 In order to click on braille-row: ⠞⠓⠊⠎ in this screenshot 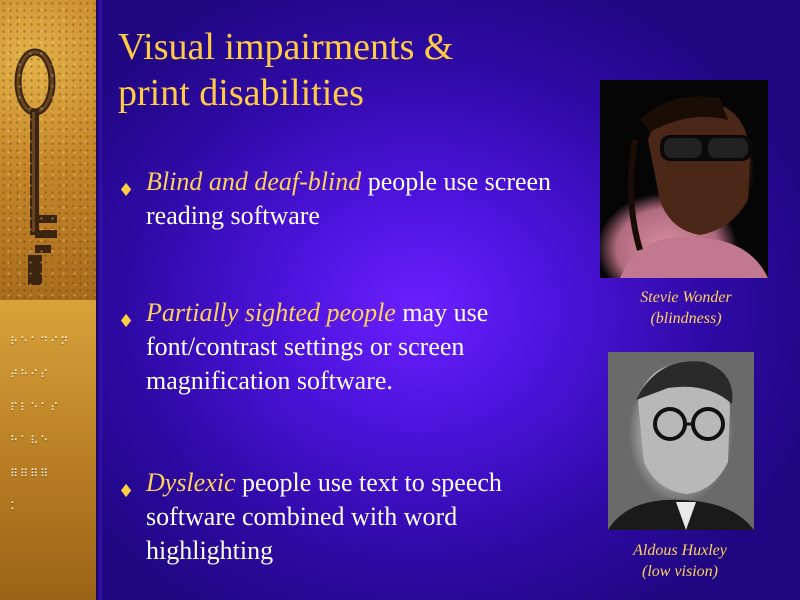, I will do `click(30, 374)`.